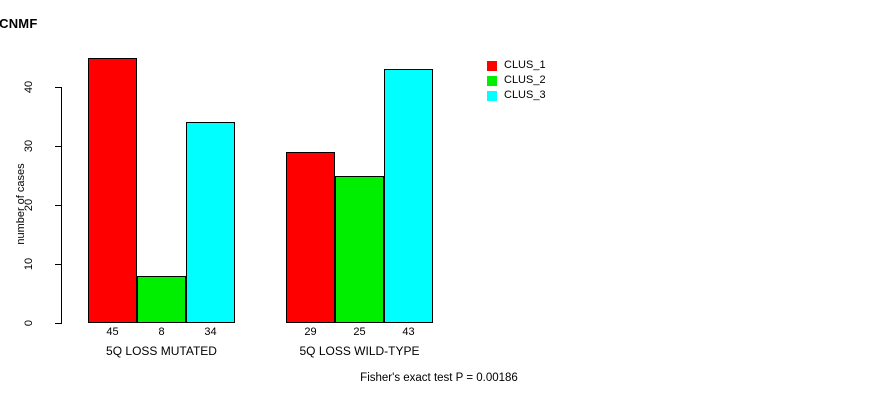  What do you see at coordinates (112, 332) in the screenshot?
I see `bar-value-label: 45` at bounding box center [112, 332].